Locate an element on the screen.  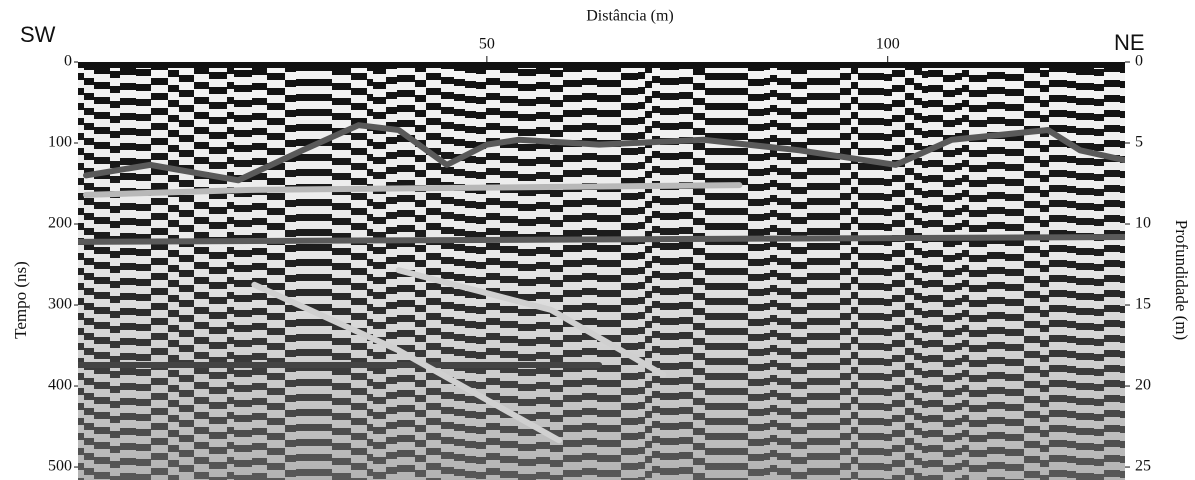
y2-tick-label: 20 is located at coordinates (1143, 385).